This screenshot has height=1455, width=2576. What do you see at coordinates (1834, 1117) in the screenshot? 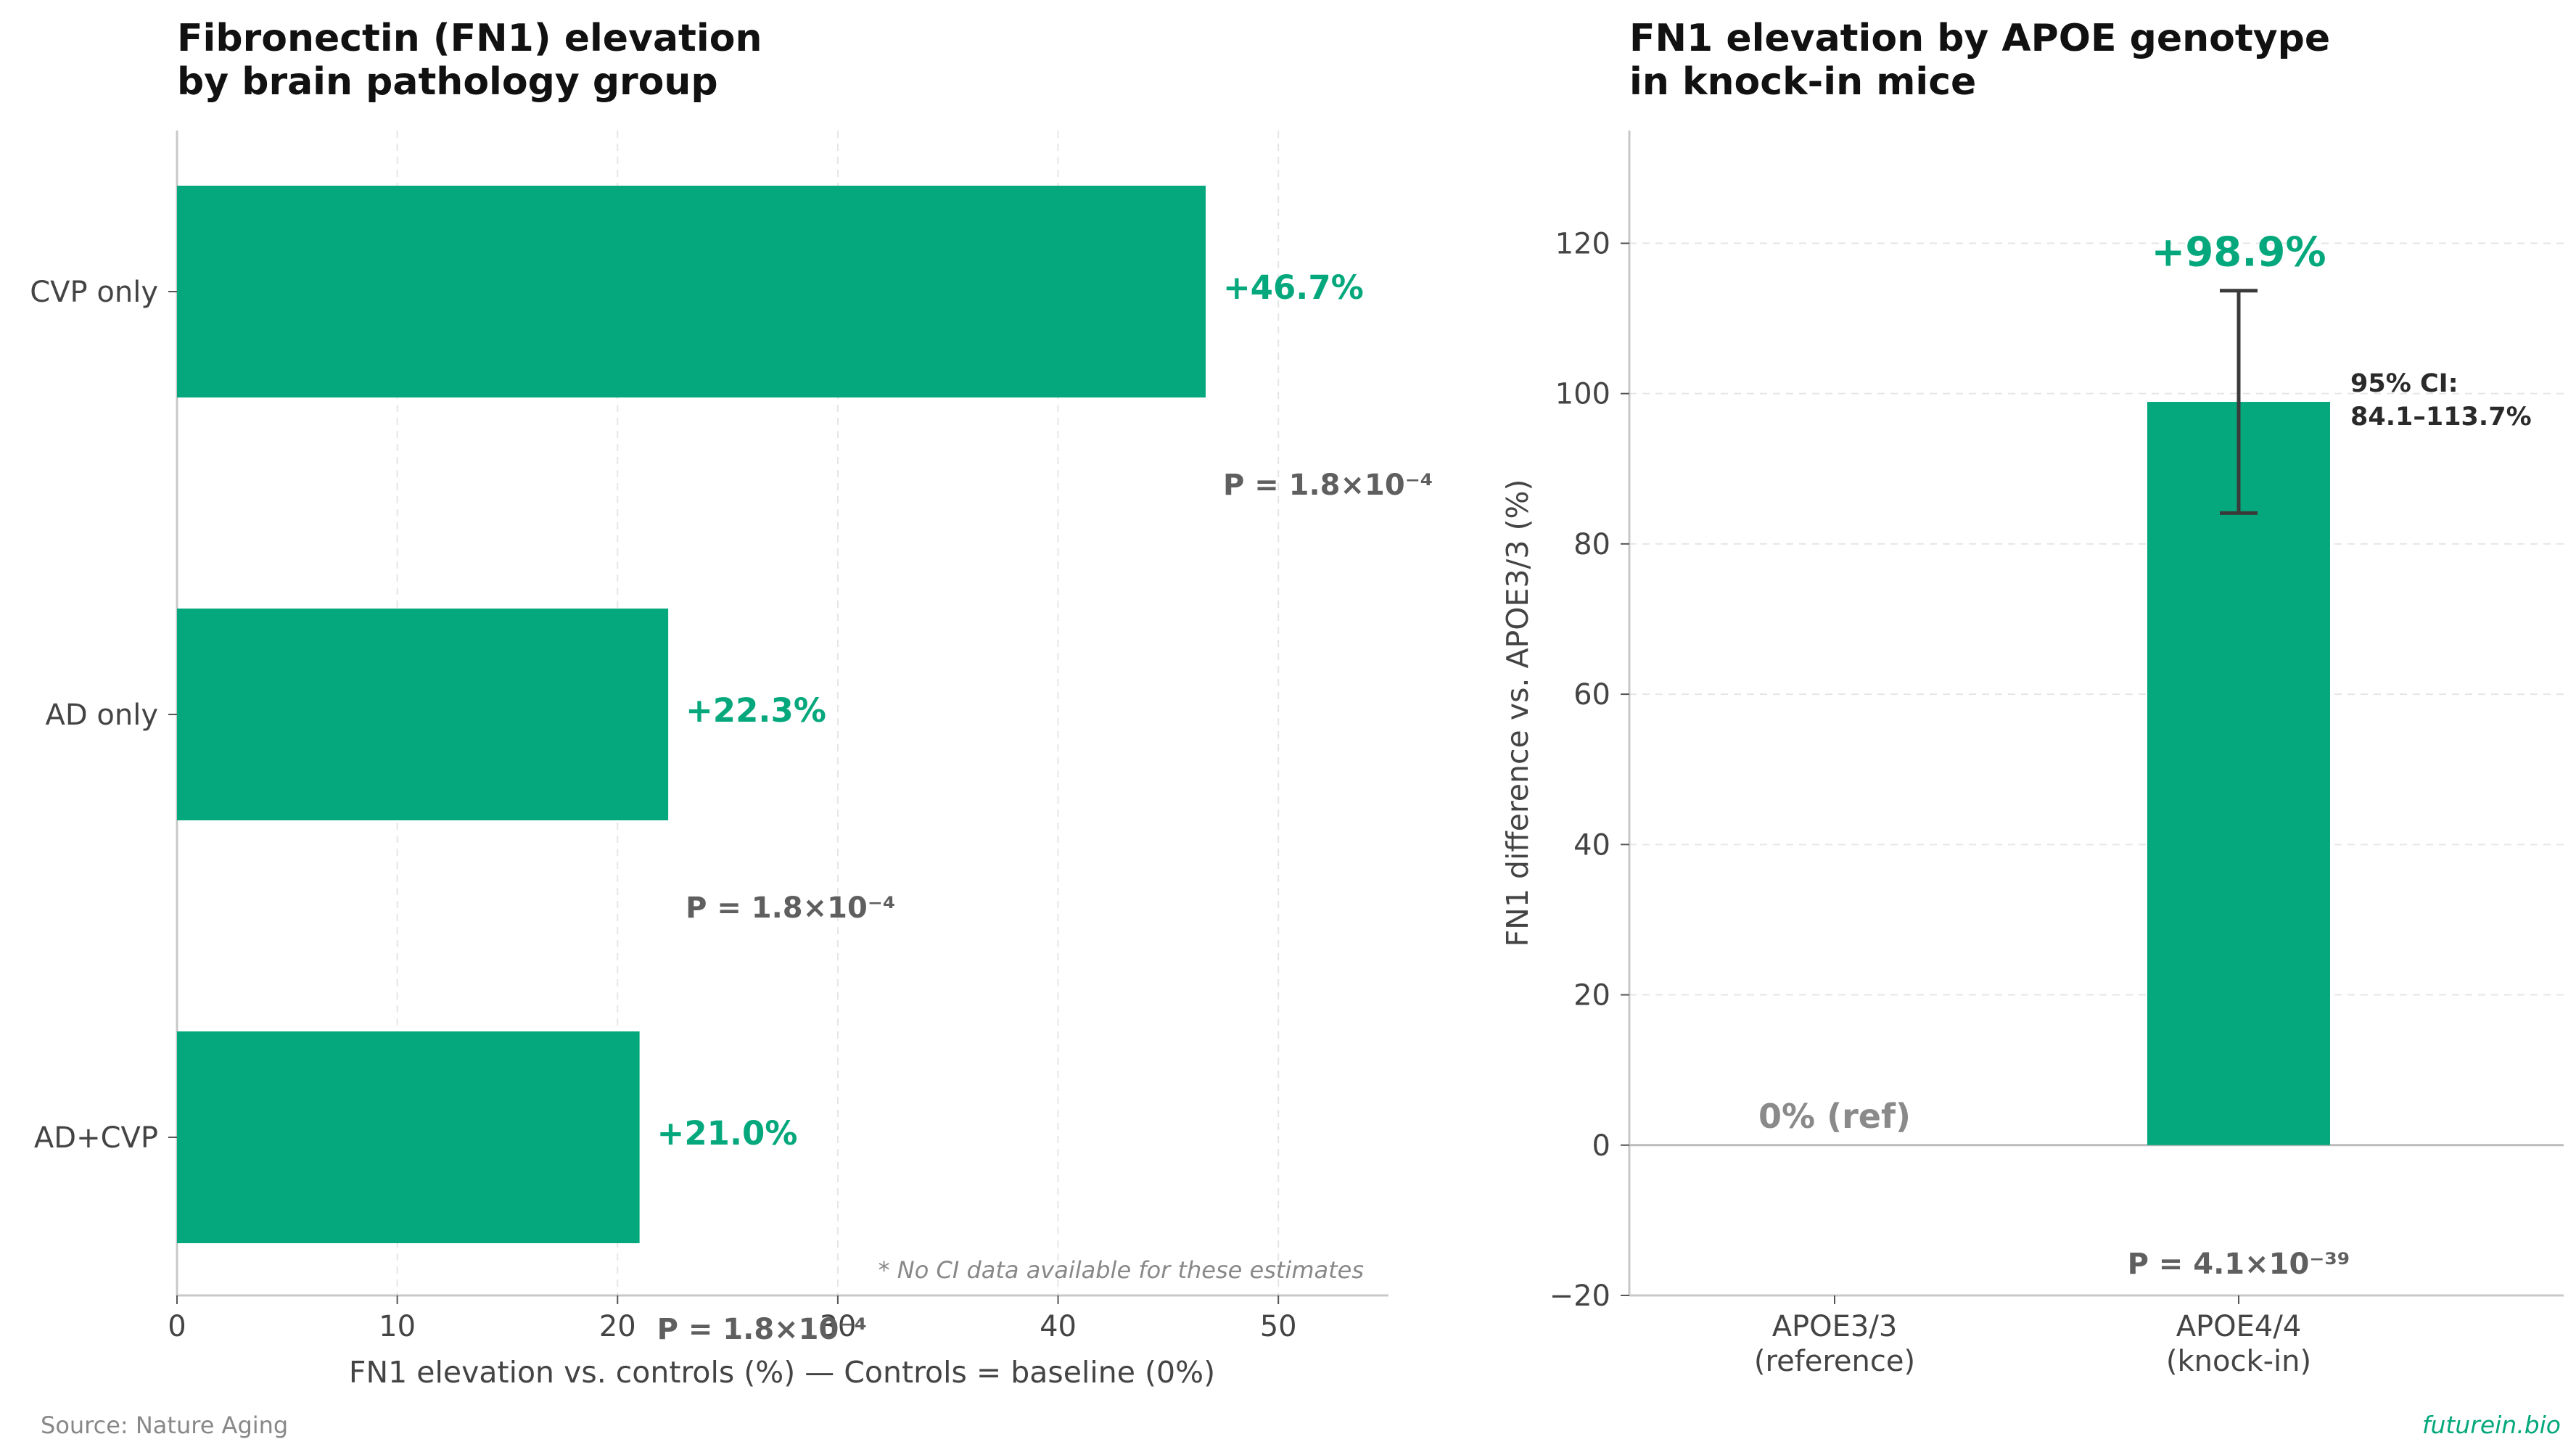
I see `reference-label: 0% (ref)` at bounding box center [1834, 1117].